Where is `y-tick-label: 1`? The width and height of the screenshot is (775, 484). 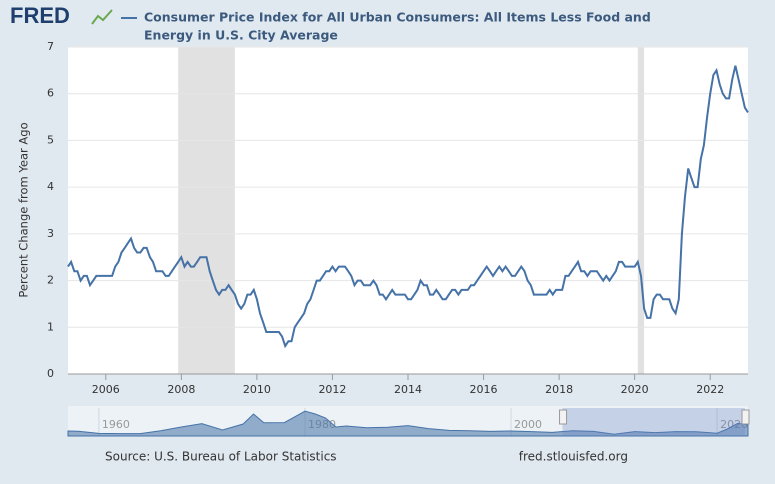
y-tick-label: 1 is located at coordinates (50, 326).